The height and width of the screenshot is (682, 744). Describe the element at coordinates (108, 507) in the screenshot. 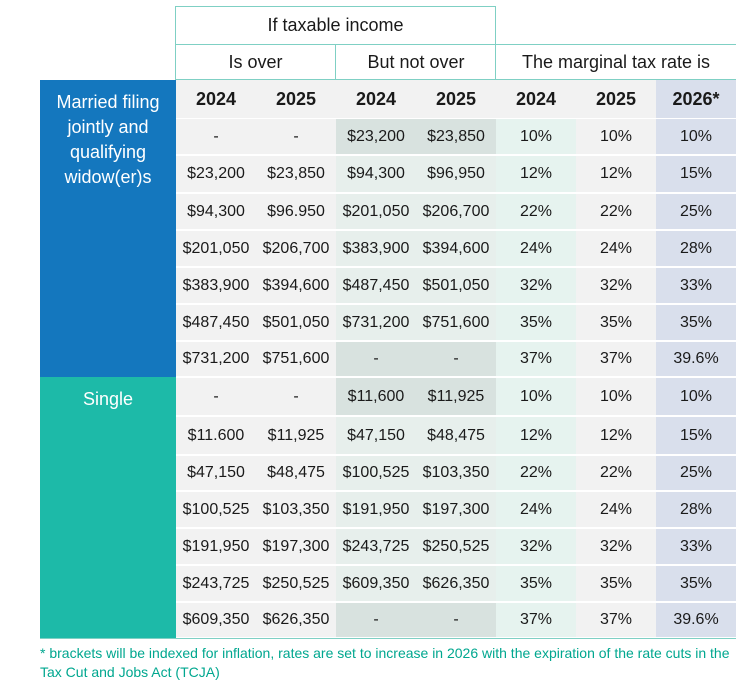

I see `single-band` at that location.